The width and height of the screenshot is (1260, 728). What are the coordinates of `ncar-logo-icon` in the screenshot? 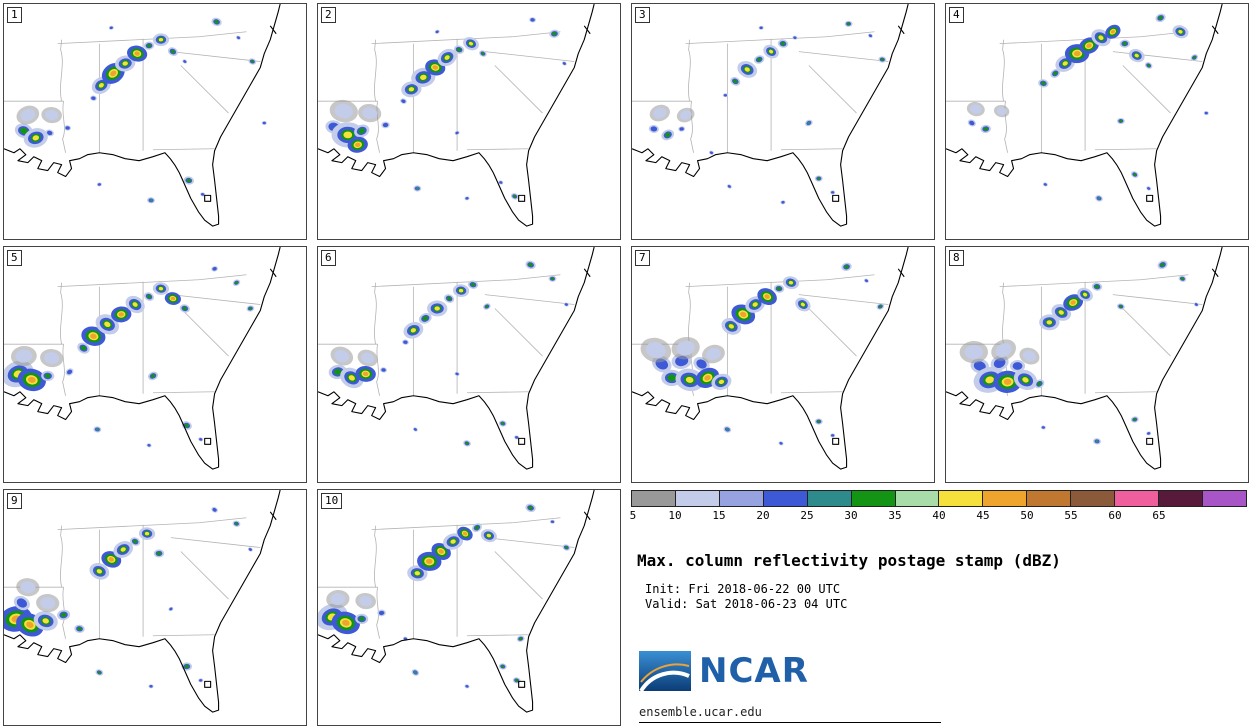 It's located at (665, 672).